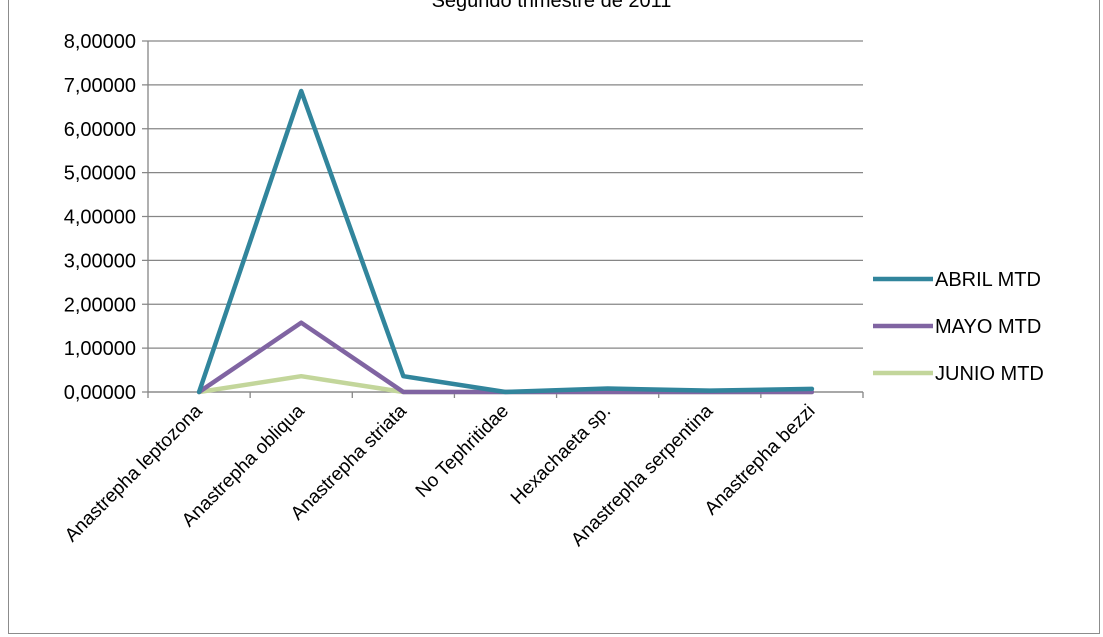 This screenshot has height=637, width=1103. Describe the element at coordinates (561, 455) in the screenshot. I see `x-category-label: Hexachaeta sp.` at that location.